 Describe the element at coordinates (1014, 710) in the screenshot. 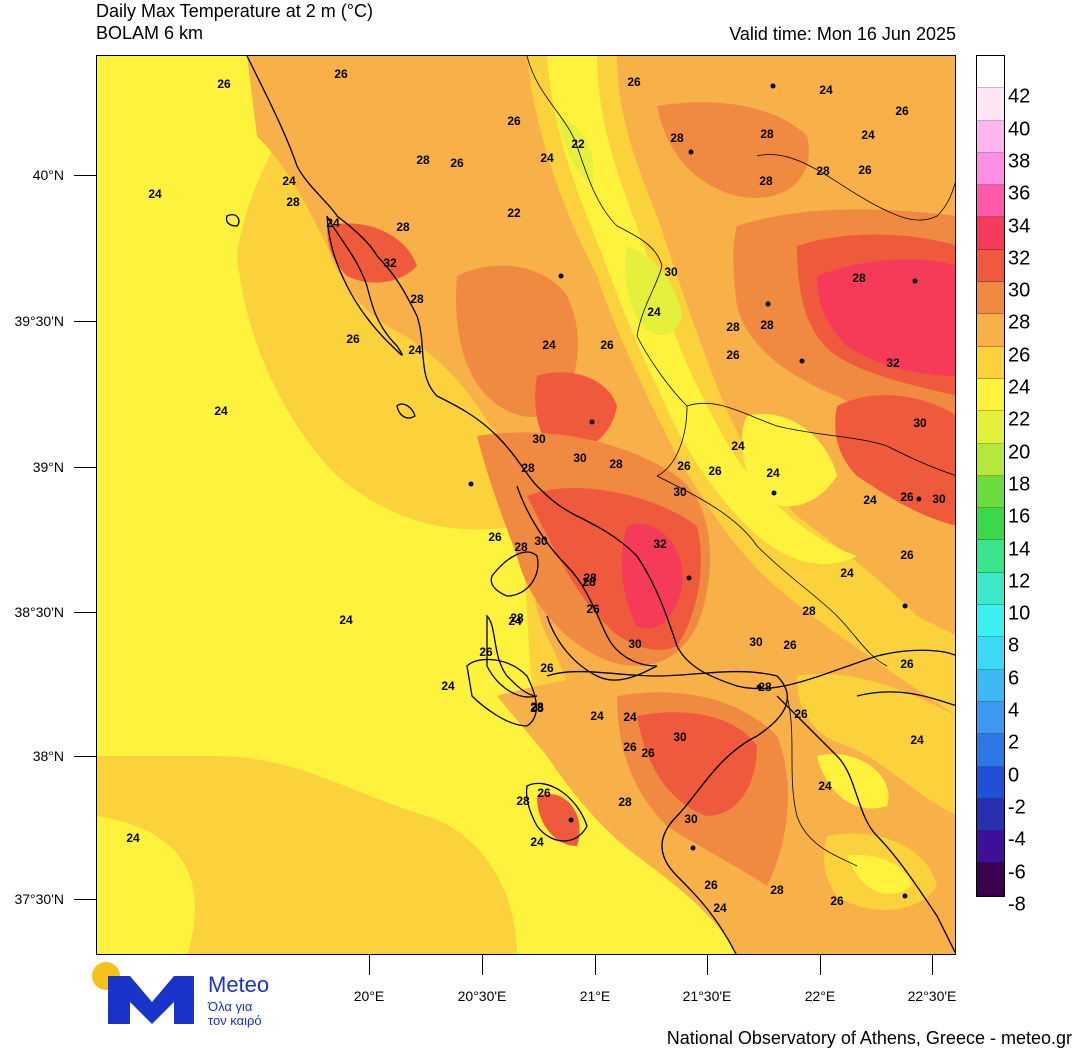

I see `colorbar-label: 4` at that location.